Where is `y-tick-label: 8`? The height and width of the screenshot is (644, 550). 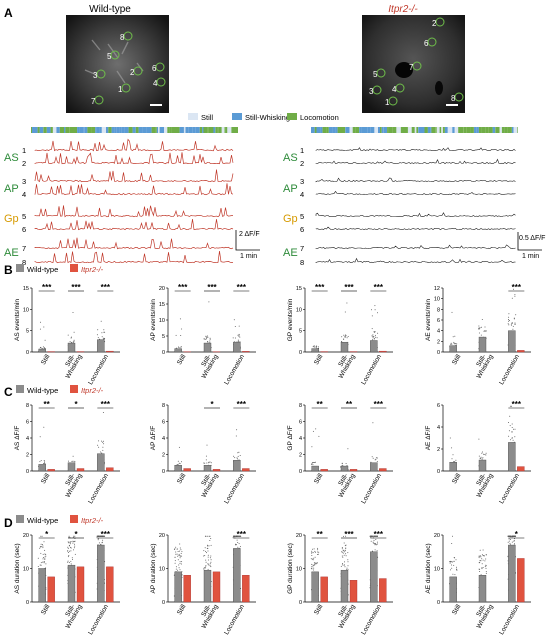
y-tick-label: 8 is located at coordinates (27, 406).